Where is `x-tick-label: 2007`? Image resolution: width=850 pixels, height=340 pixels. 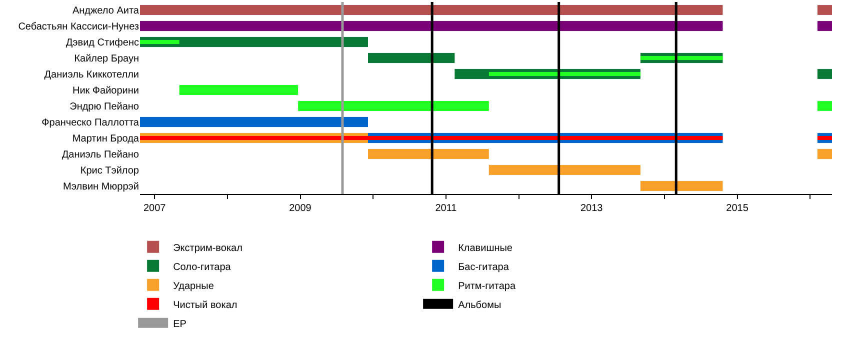
x-tick-label: 2007 is located at coordinates (154, 208).